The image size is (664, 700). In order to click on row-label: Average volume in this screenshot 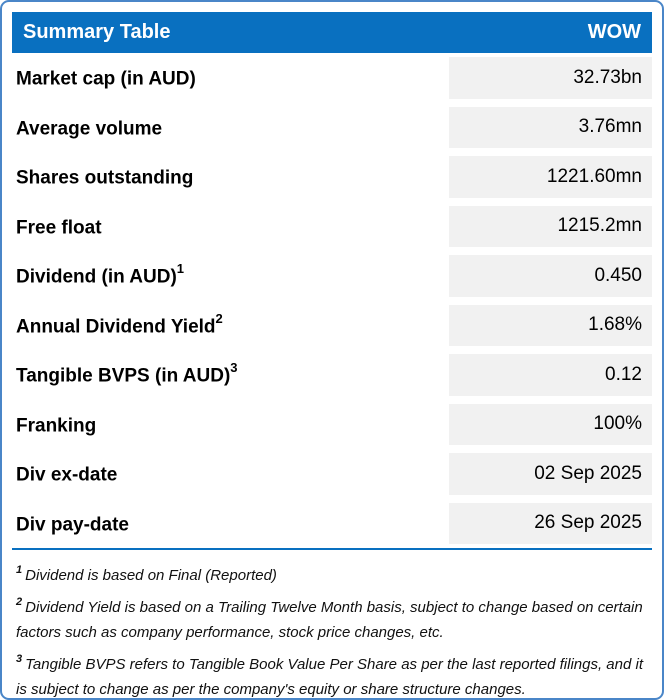, I will do `click(230, 127)`.